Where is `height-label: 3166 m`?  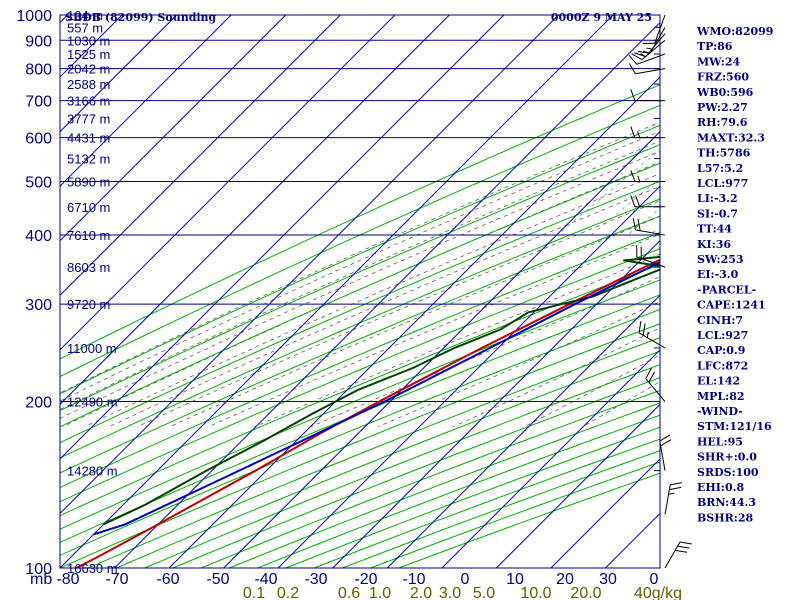
height-label: 3166 m is located at coordinates (88, 101).